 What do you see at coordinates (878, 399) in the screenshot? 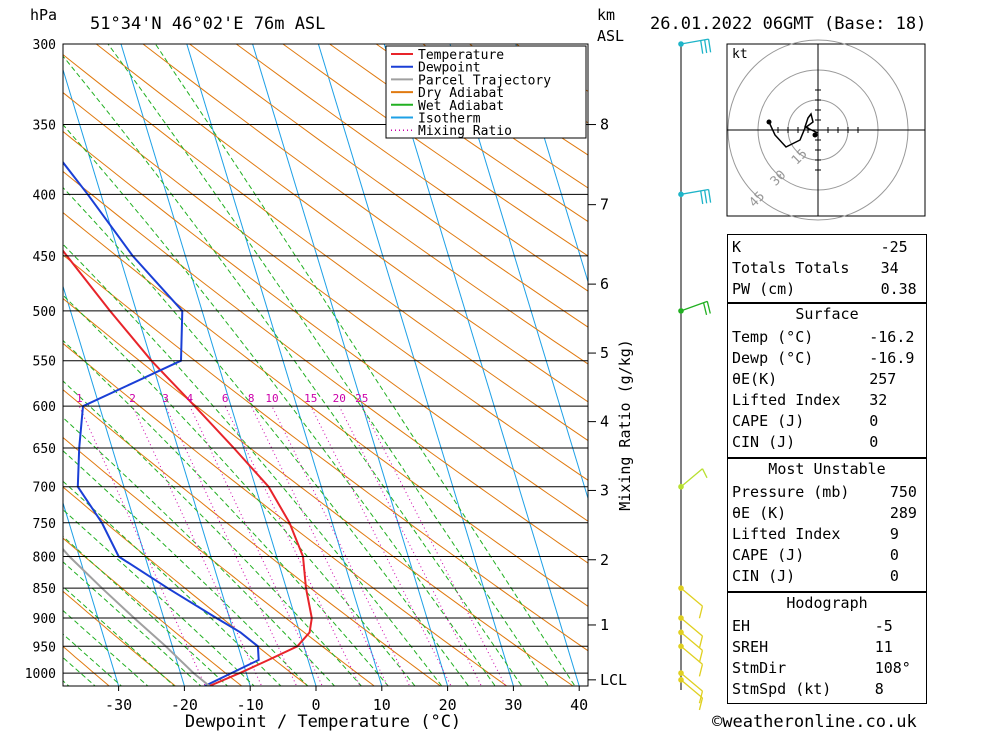
I see `surface-value: 32` at bounding box center [878, 399].